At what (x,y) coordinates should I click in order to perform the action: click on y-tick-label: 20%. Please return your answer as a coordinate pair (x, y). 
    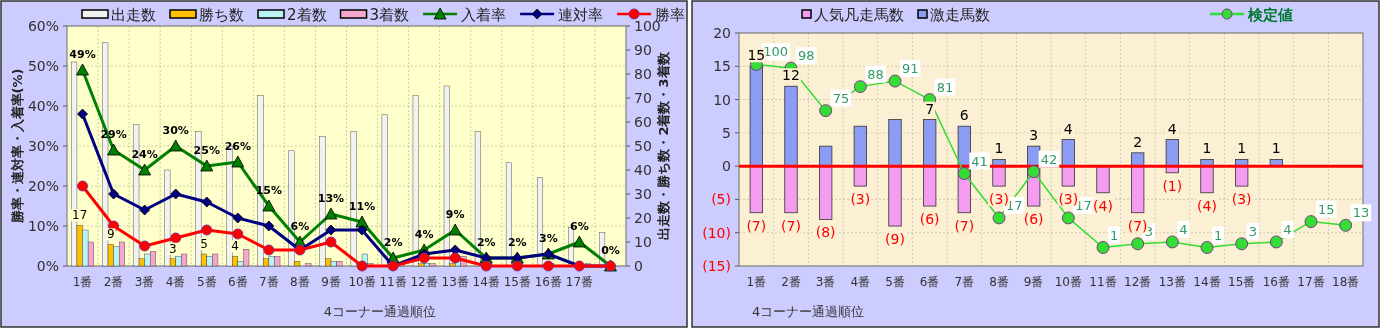
    Looking at the image, I should click on (43, 186).